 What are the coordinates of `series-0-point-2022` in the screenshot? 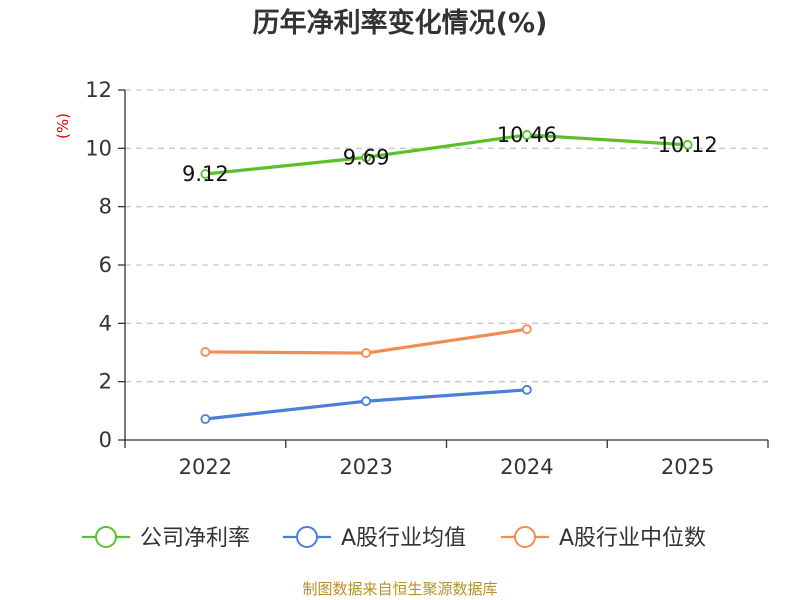 It's located at (205, 174).